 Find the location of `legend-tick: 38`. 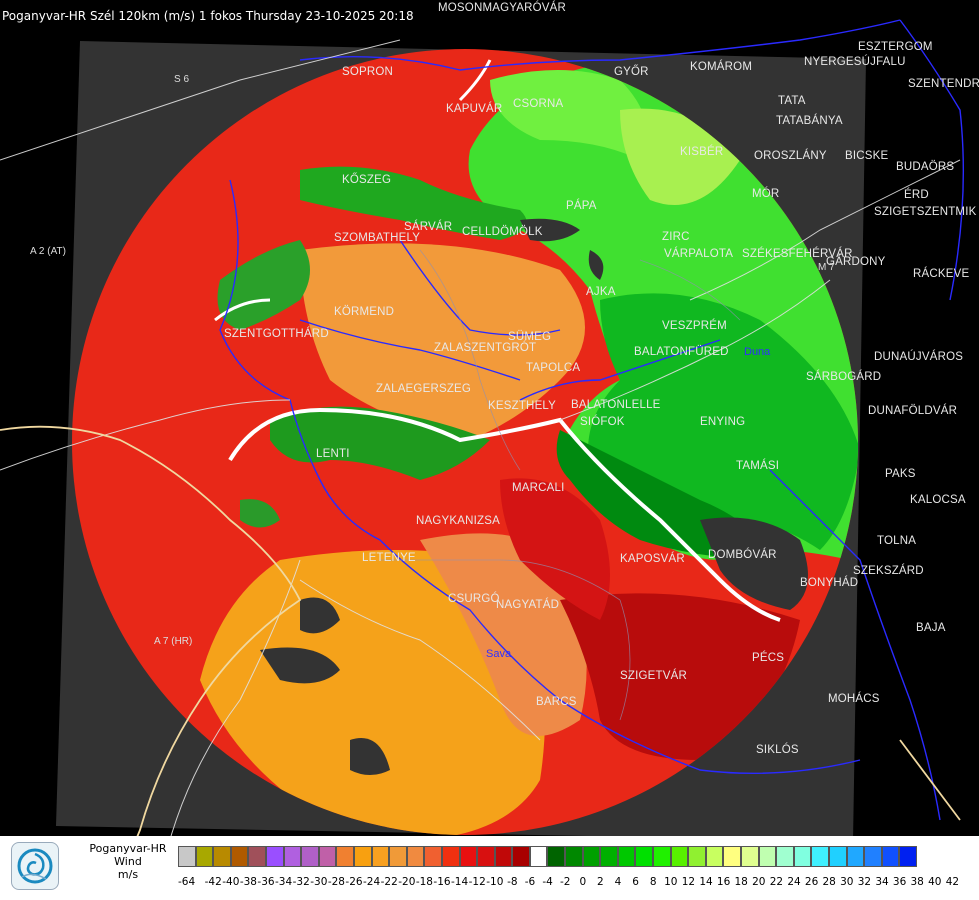

legend-tick: 38 is located at coordinates (917, 882).